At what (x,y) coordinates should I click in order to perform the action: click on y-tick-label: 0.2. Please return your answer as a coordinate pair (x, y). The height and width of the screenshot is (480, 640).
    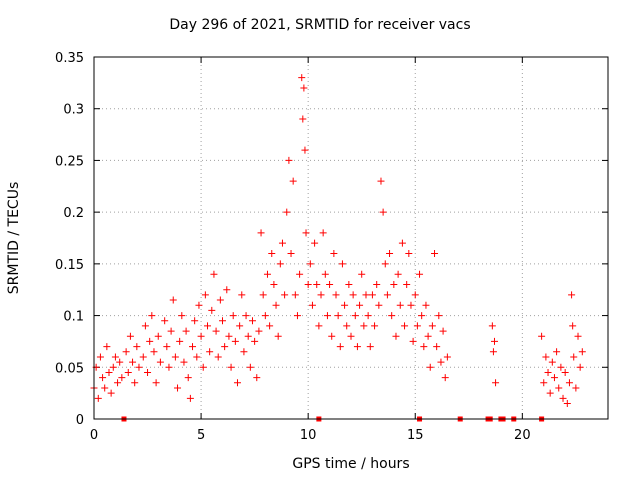
    Looking at the image, I should click on (73, 213).